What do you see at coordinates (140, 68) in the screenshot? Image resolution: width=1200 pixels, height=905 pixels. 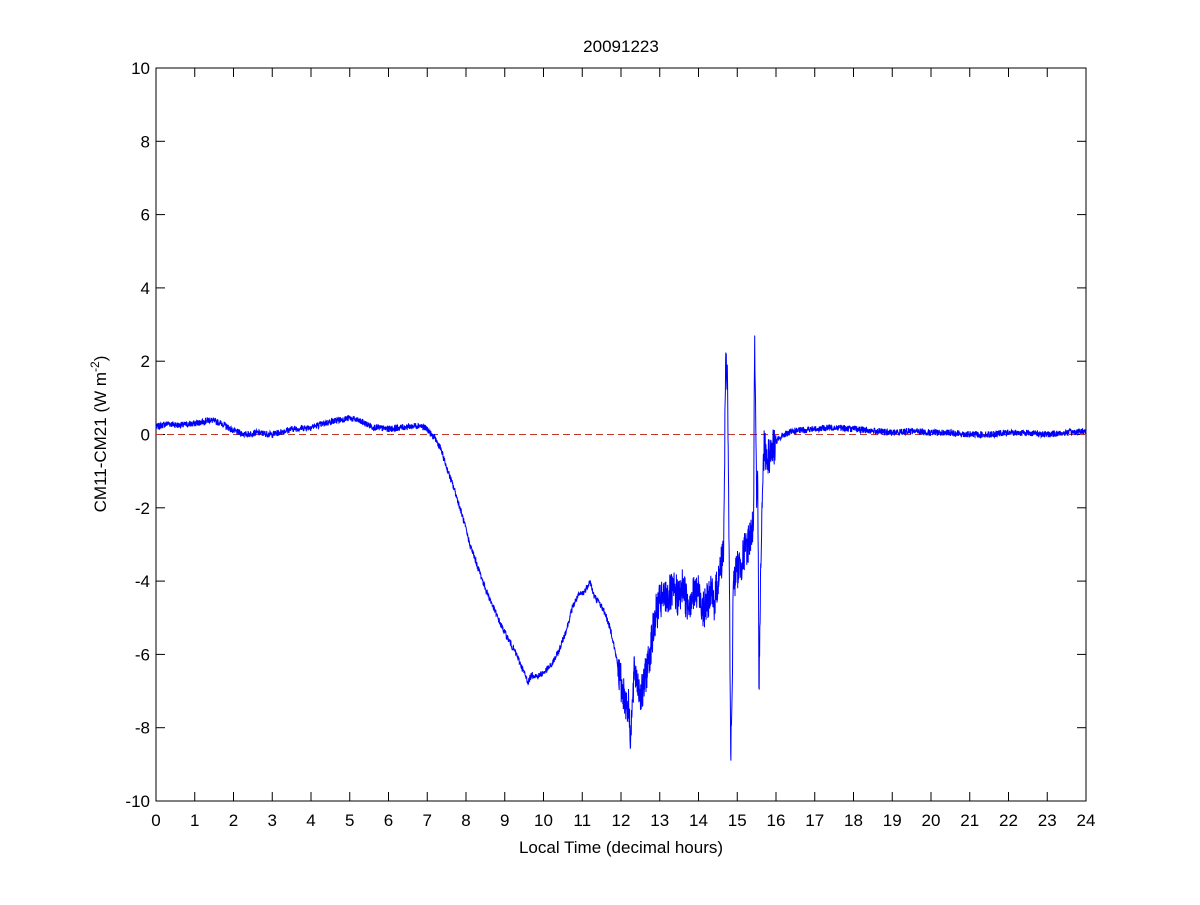 I see `y-tick-label: 10` at bounding box center [140, 68].